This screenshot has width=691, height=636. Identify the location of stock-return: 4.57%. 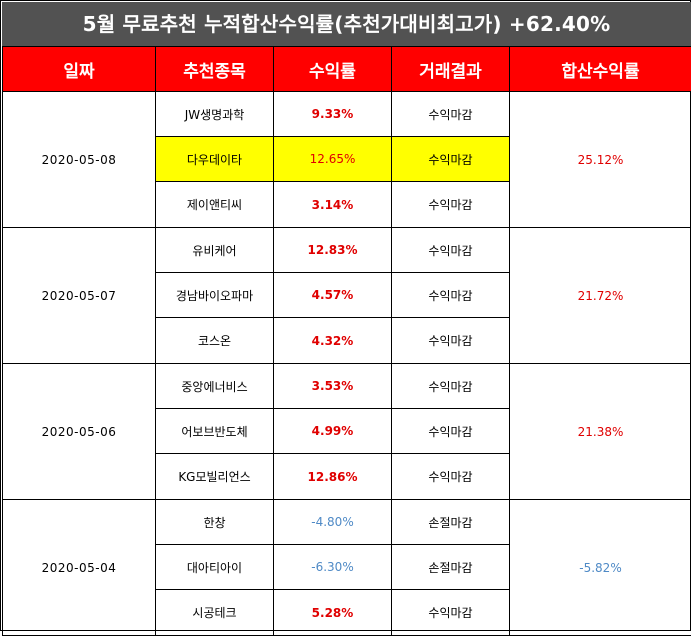
(333, 295).